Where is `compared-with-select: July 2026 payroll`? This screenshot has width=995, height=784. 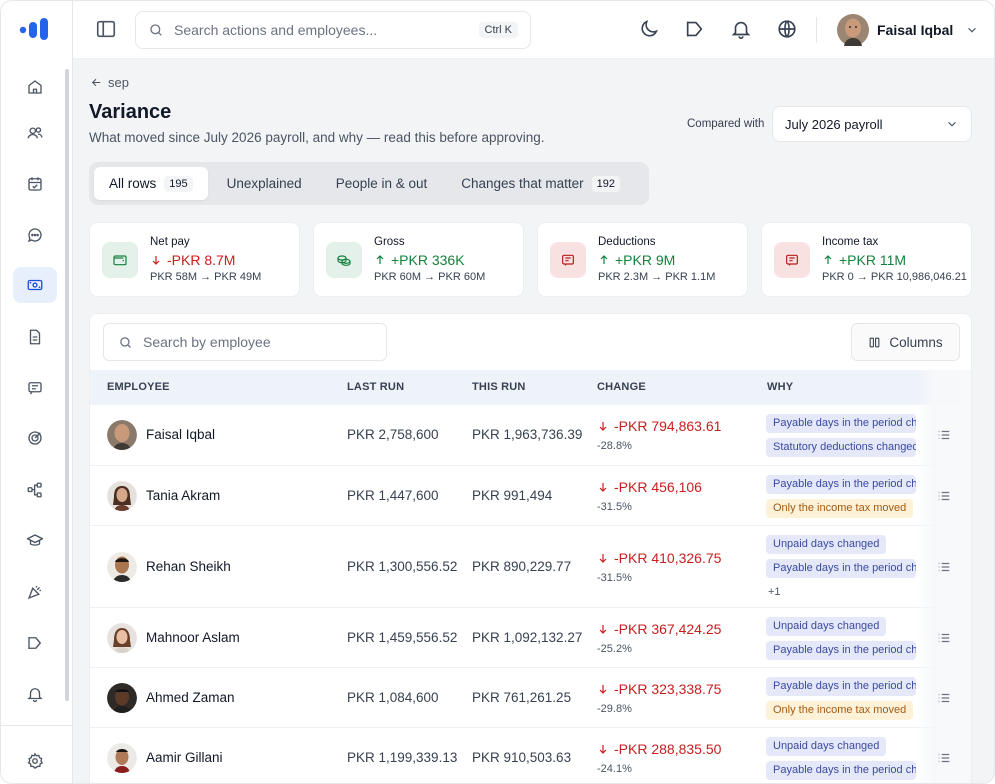 compared-with-select: July 2026 payroll is located at coordinates (872, 124).